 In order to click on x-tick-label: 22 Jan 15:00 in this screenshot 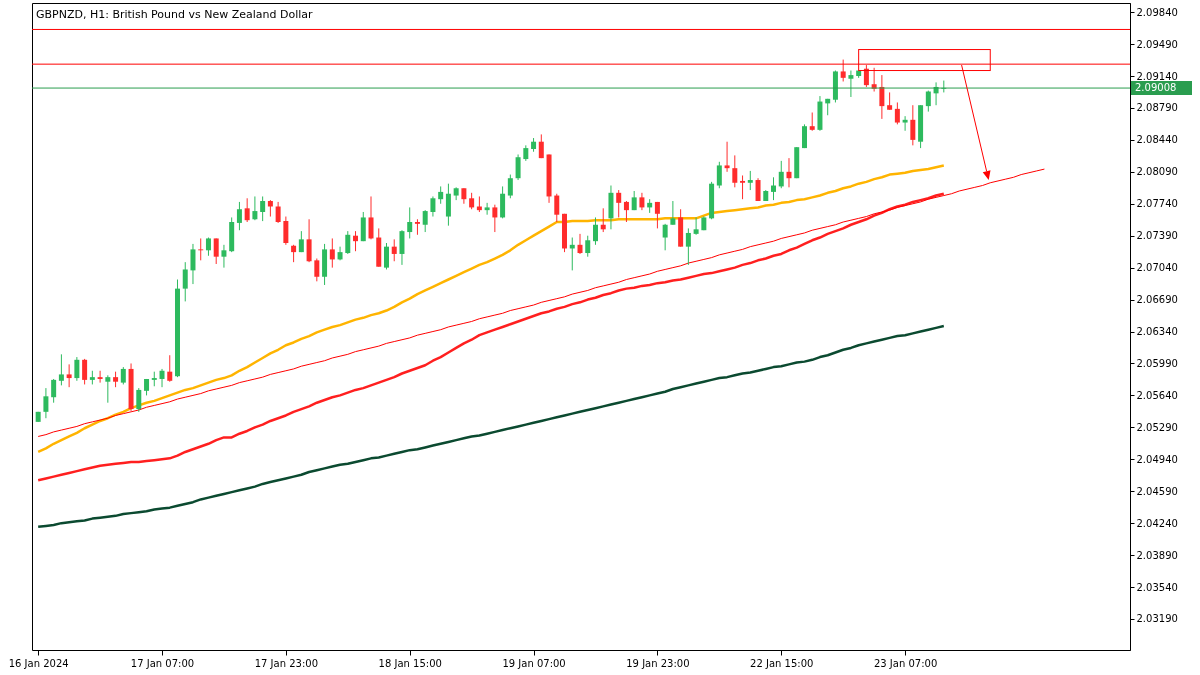, I will do `click(782, 663)`.